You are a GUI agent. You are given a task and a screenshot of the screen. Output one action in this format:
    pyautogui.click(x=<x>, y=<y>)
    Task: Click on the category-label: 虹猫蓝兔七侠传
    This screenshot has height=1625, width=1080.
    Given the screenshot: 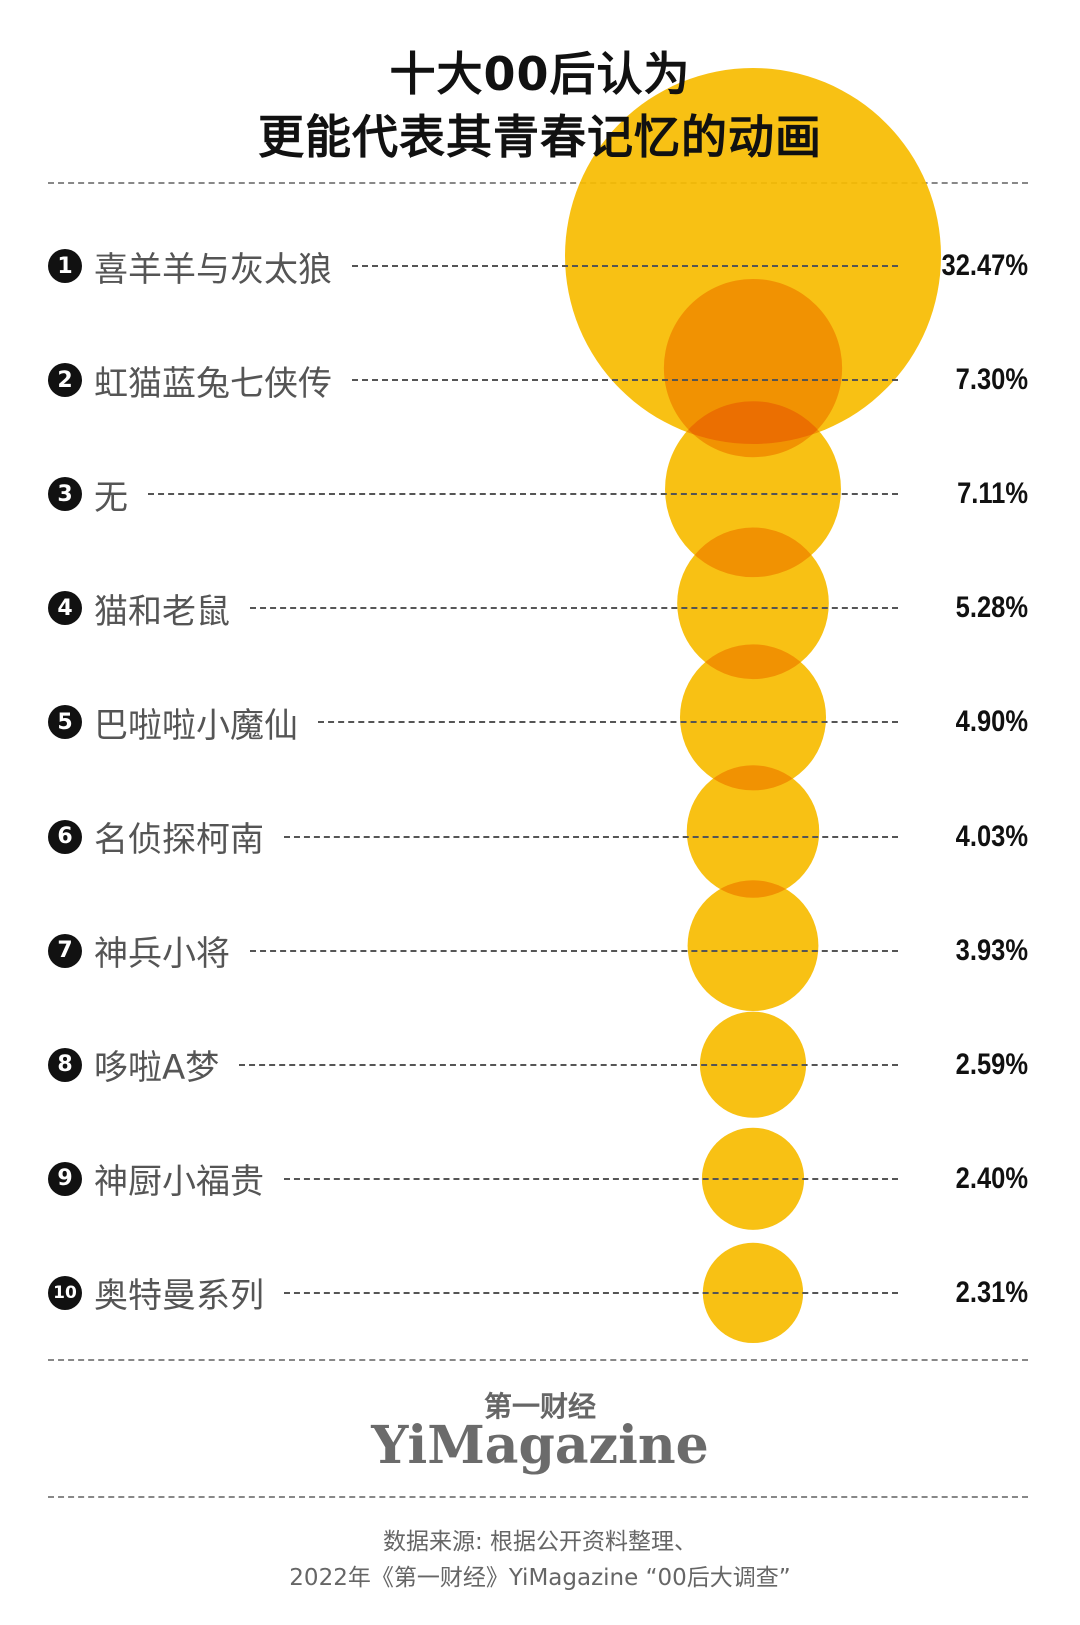 What is the action you would take?
    pyautogui.click(x=213, y=383)
    